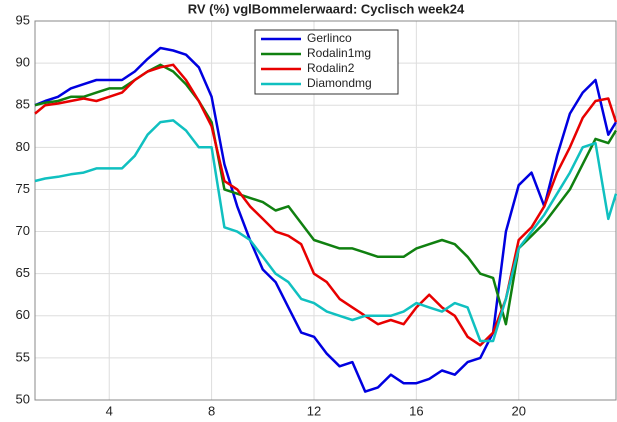 The width and height of the screenshot is (617, 422). I want to click on legend-label: Rodalin2, so click(331, 68).